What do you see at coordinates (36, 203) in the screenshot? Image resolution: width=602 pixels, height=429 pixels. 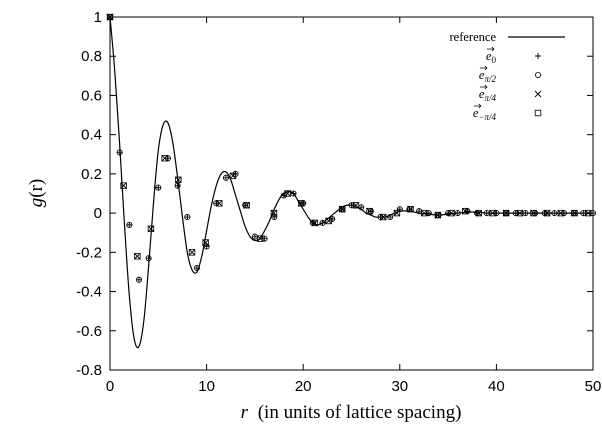 I see `y-axis-title-var: g` at bounding box center [36, 203].